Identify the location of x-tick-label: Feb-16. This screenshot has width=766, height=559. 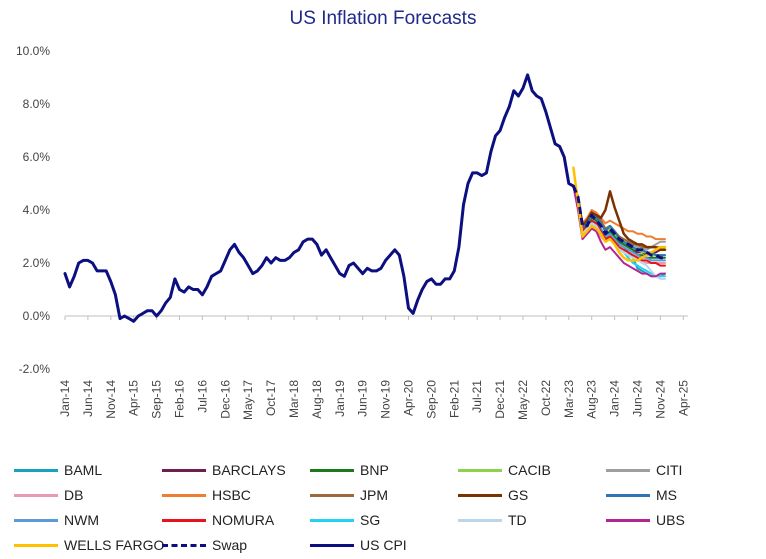
(180, 399).